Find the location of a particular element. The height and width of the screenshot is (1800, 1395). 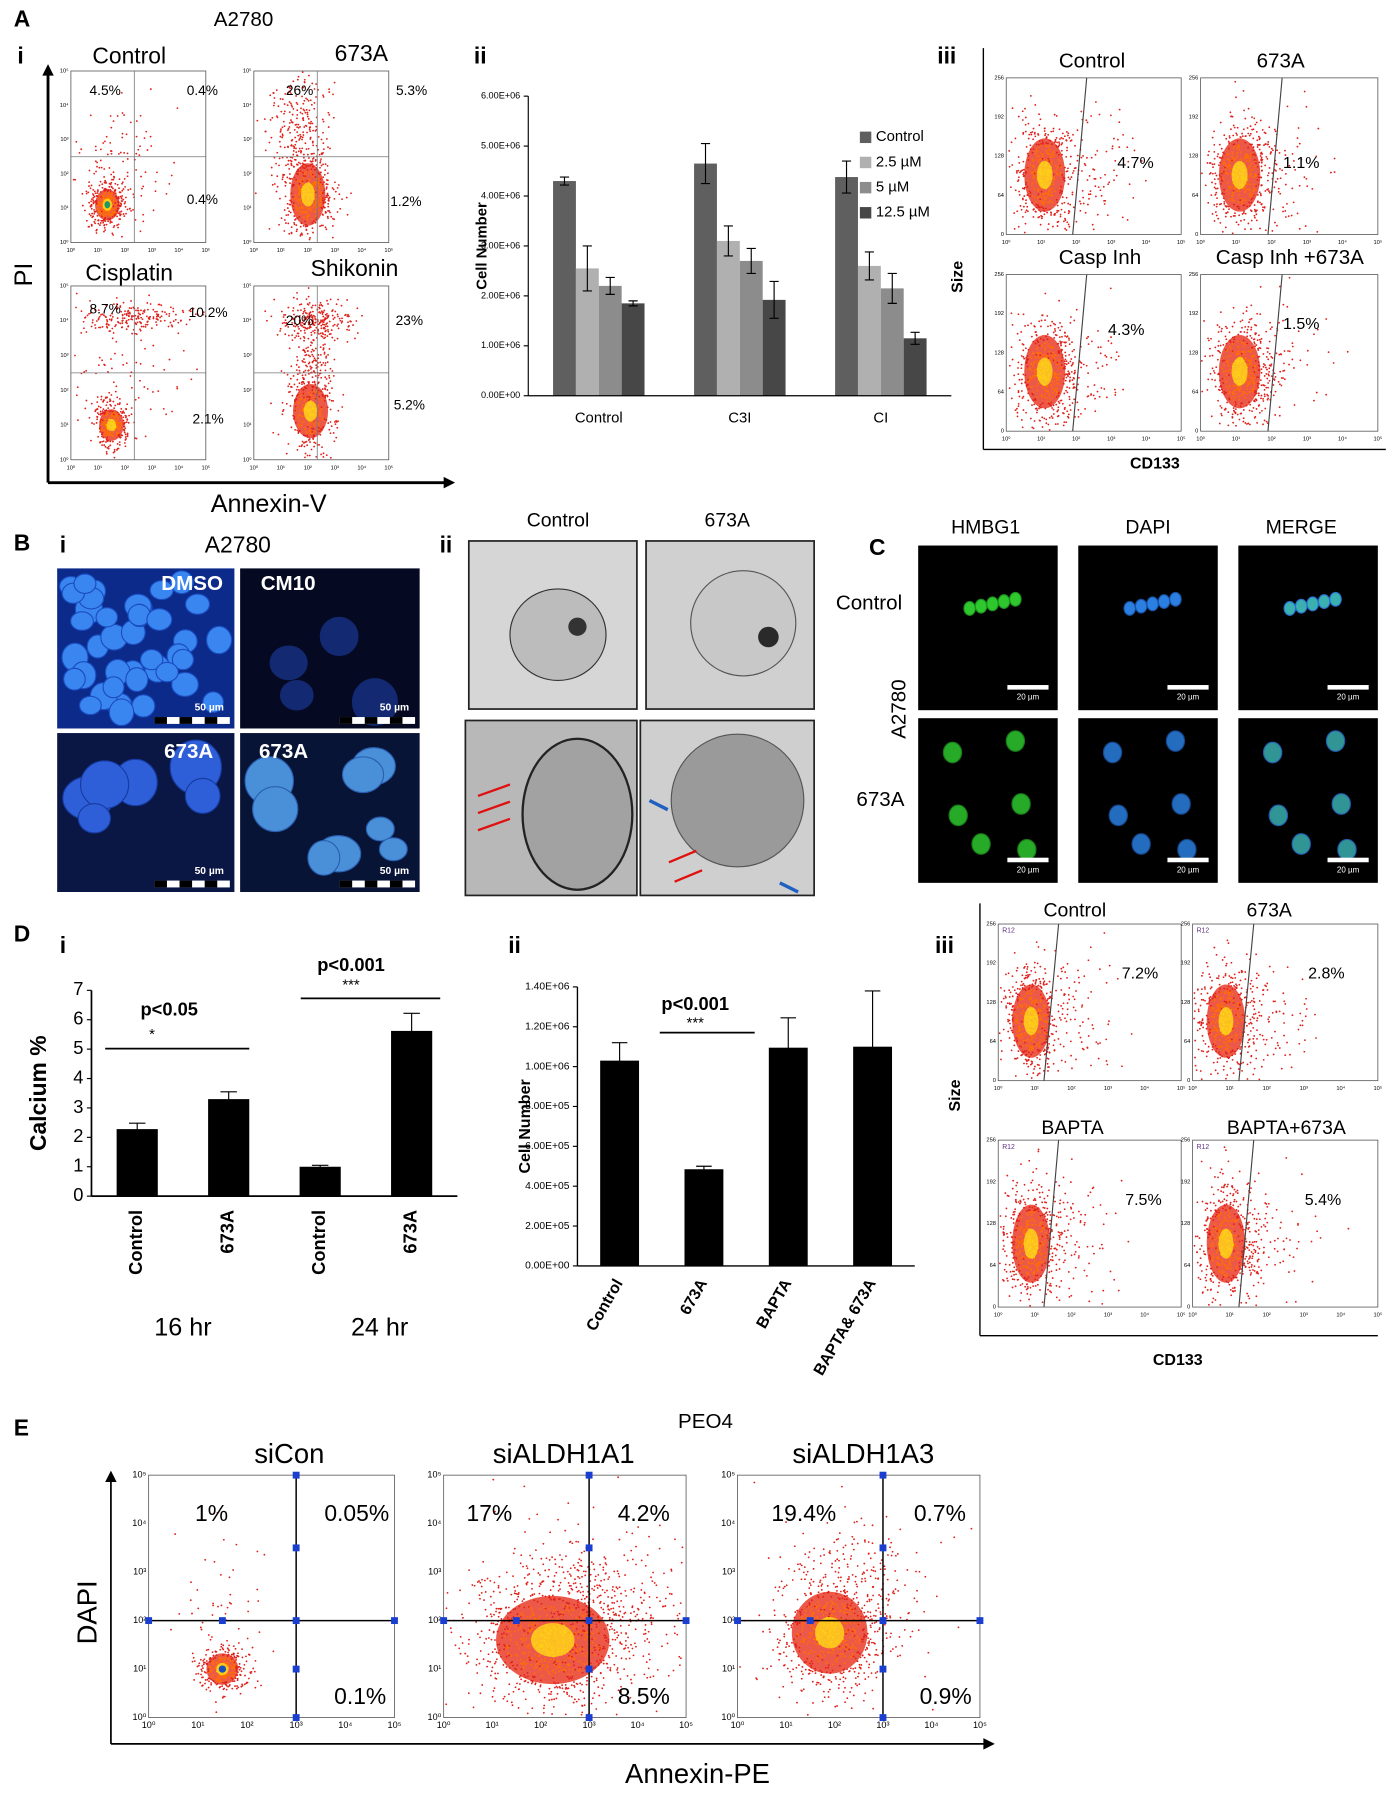

axis-label: Size is located at coordinates (955, 1095).